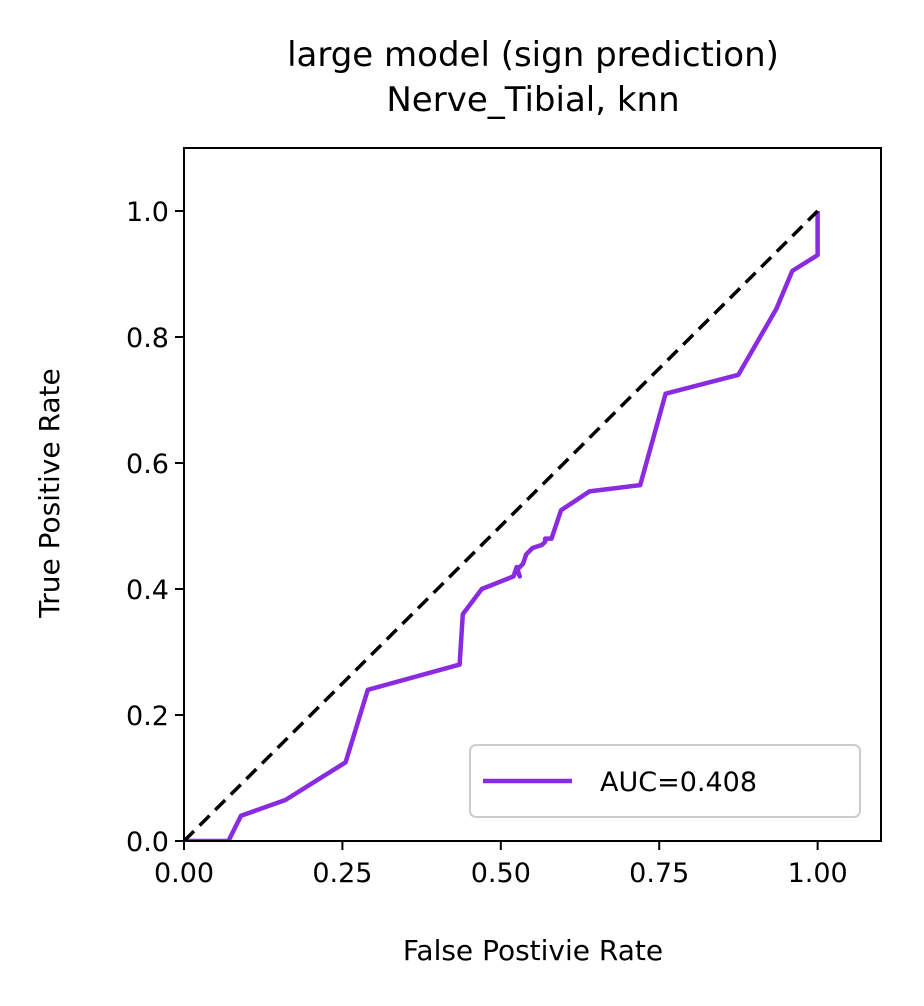 This screenshot has width=924, height=1006. What do you see at coordinates (147, 842) in the screenshot?
I see `y-tick-label: 0.0` at bounding box center [147, 842].